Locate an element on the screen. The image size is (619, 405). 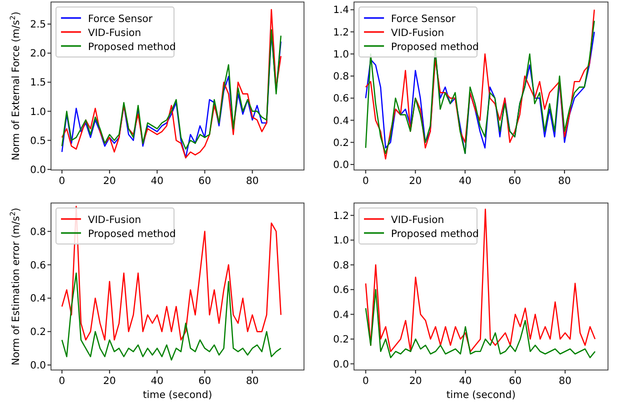
y-tick-label: 0.5 is located at coordinates (38, 141).